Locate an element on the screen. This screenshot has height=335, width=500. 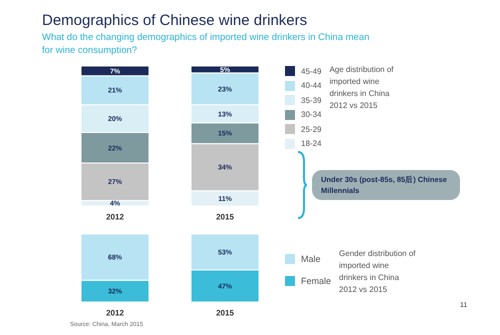
chart-title: Demographics of Chinese wine drinkers is located at coordinates (175, 20).